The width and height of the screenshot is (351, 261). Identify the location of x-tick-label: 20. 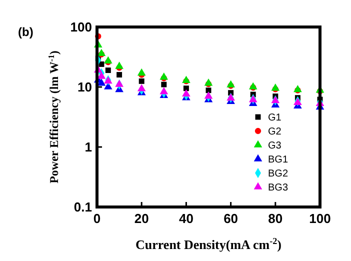
(141, 218).